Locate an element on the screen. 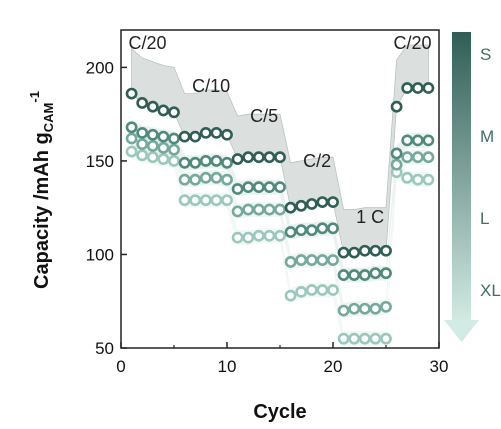  legend-label-l: L is located at coordinates (484, 218).